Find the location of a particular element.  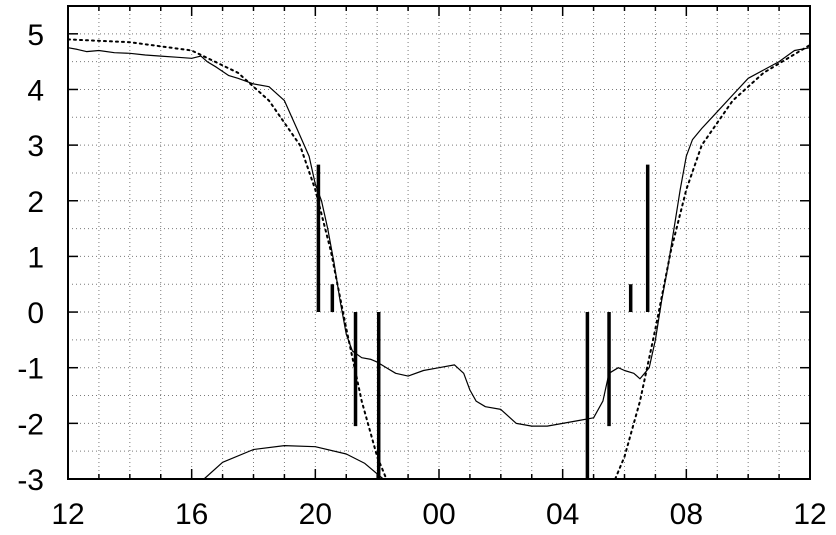

y-tick-label: 3 is located at coordinates (35, 146).